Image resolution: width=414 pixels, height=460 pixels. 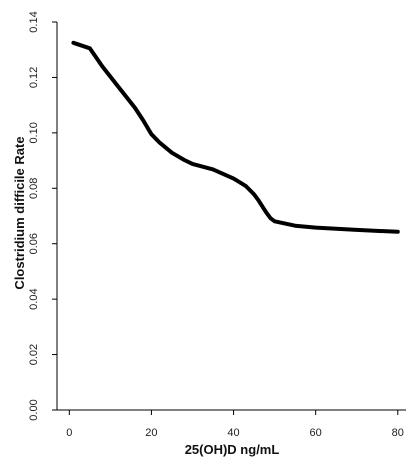 What do you see at coordinates (34, 77) in the screenshot?
I see `y-tick-label: 0.12` at bounding box center [34, 77].